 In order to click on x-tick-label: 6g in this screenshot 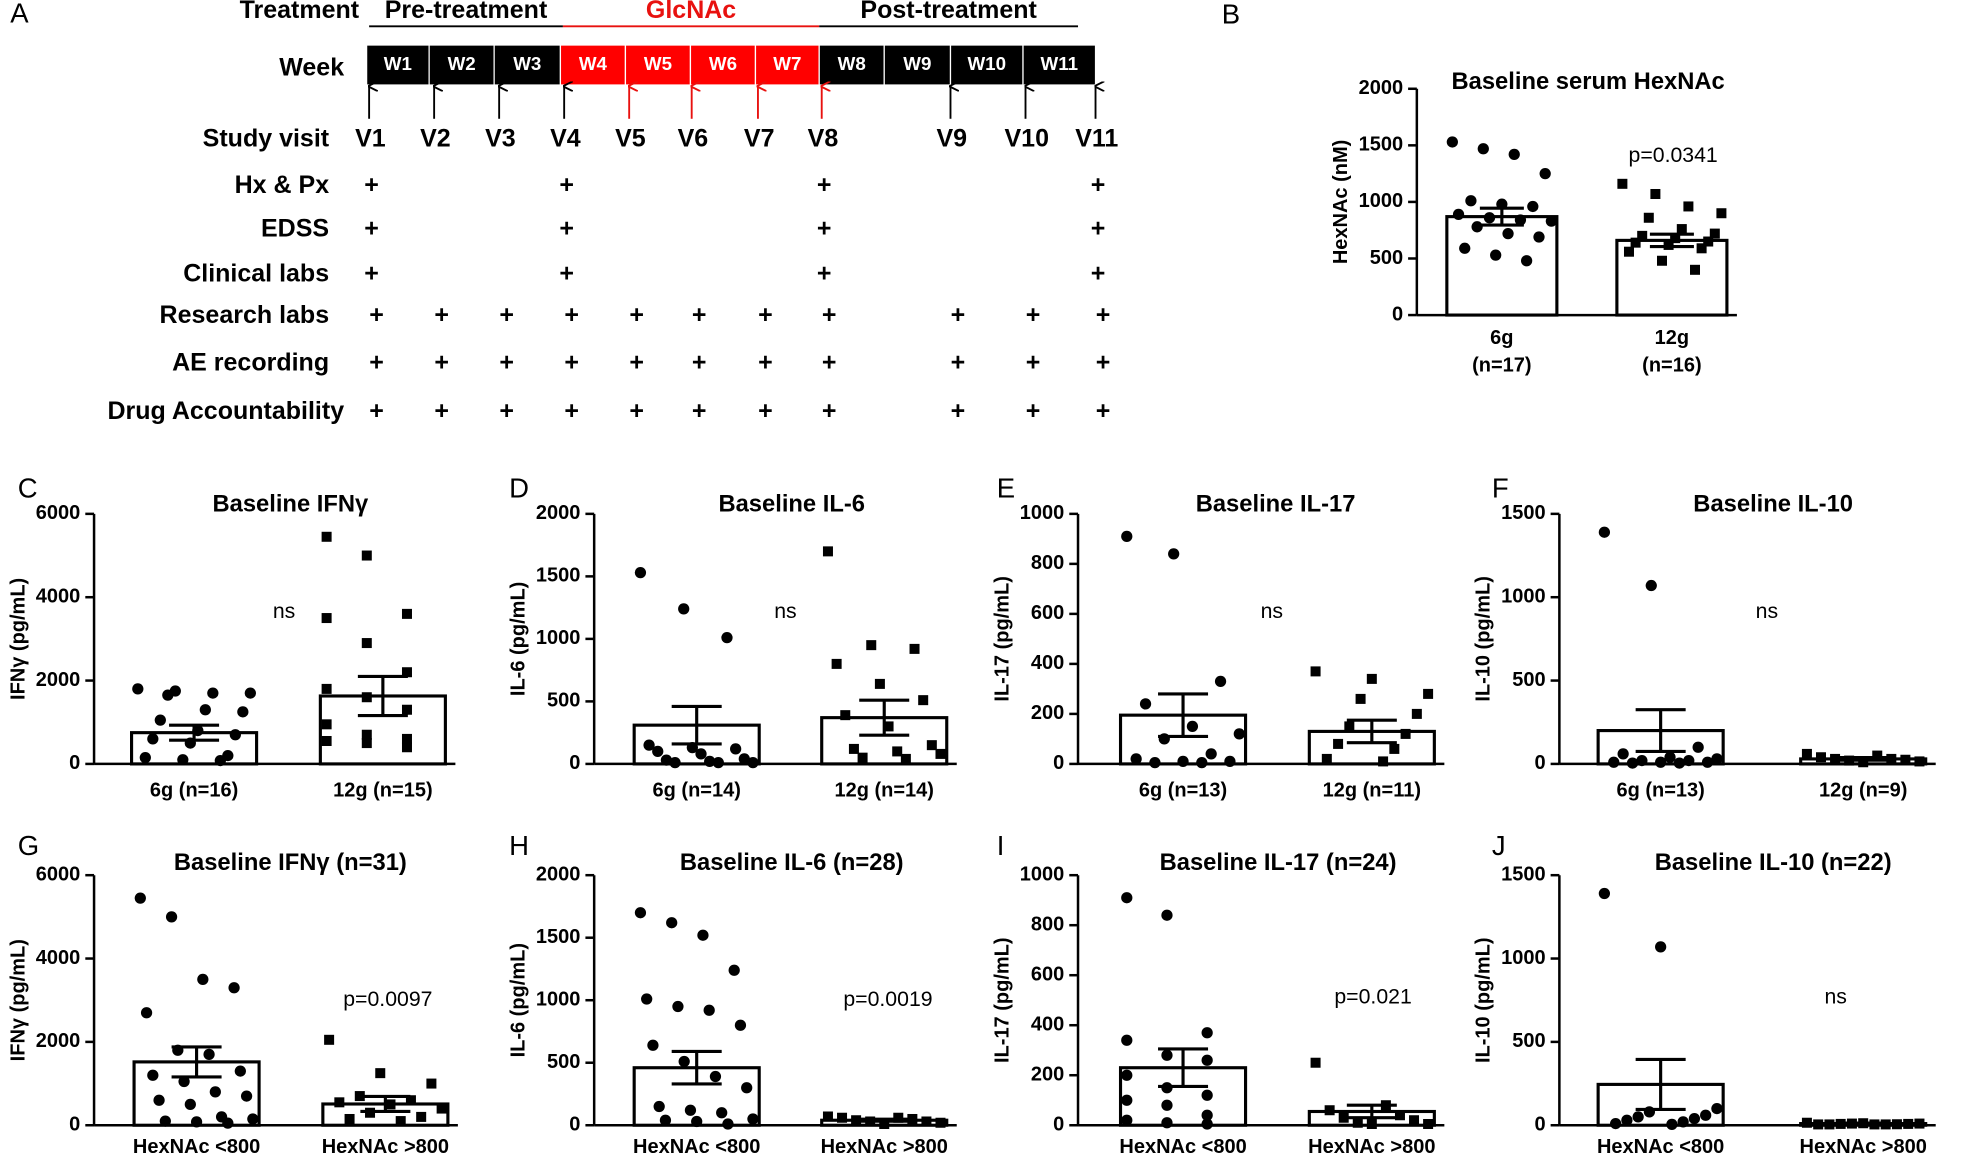, I will do `click(1501, 338)`.